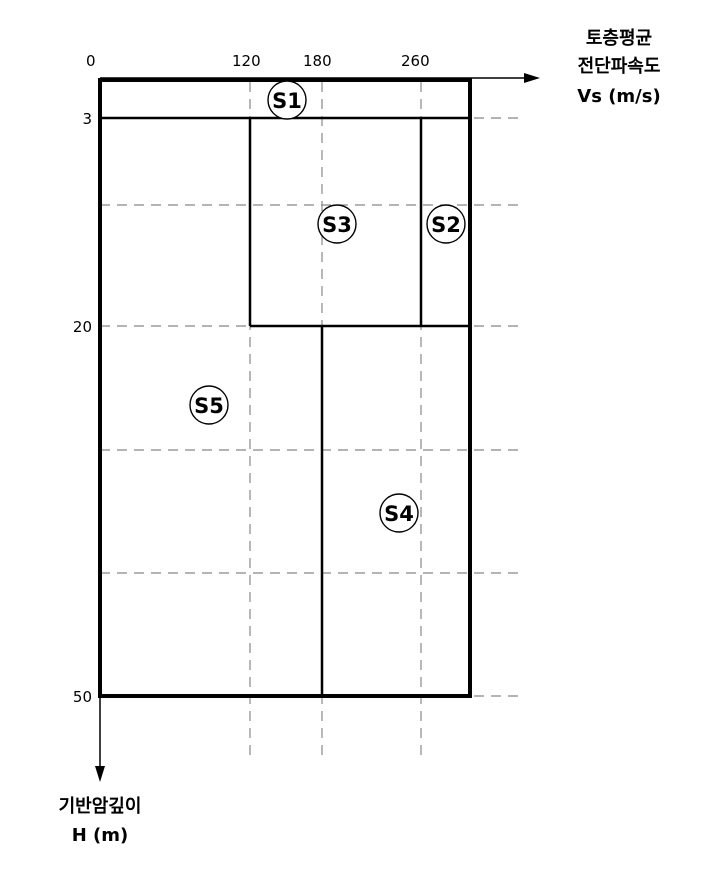 The image size is (712, 878). I want to click on zone-s1: S1, so click(287, 100).